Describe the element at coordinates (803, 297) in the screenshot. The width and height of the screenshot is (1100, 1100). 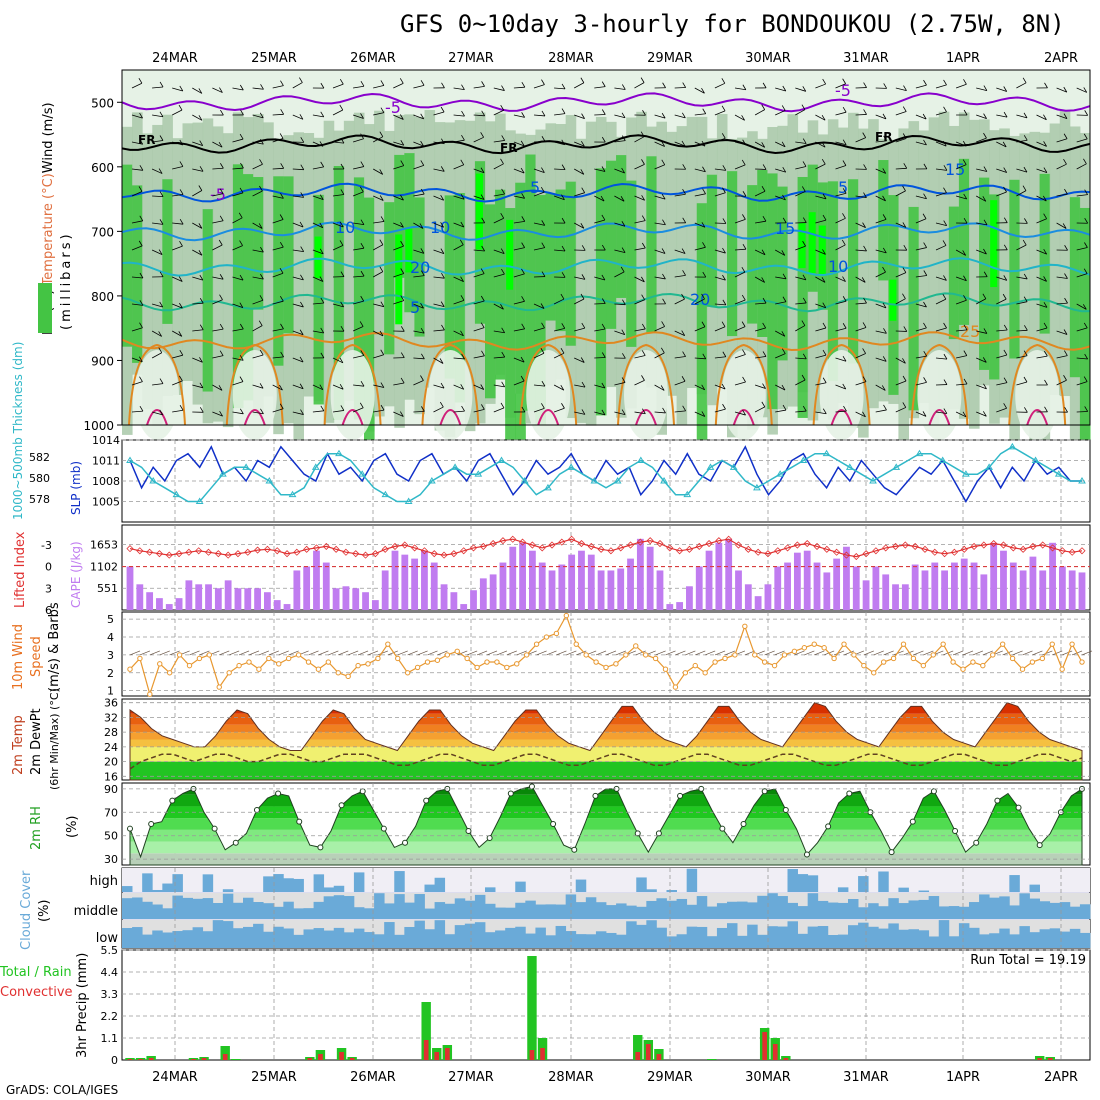
I see `rh-band` at that location.